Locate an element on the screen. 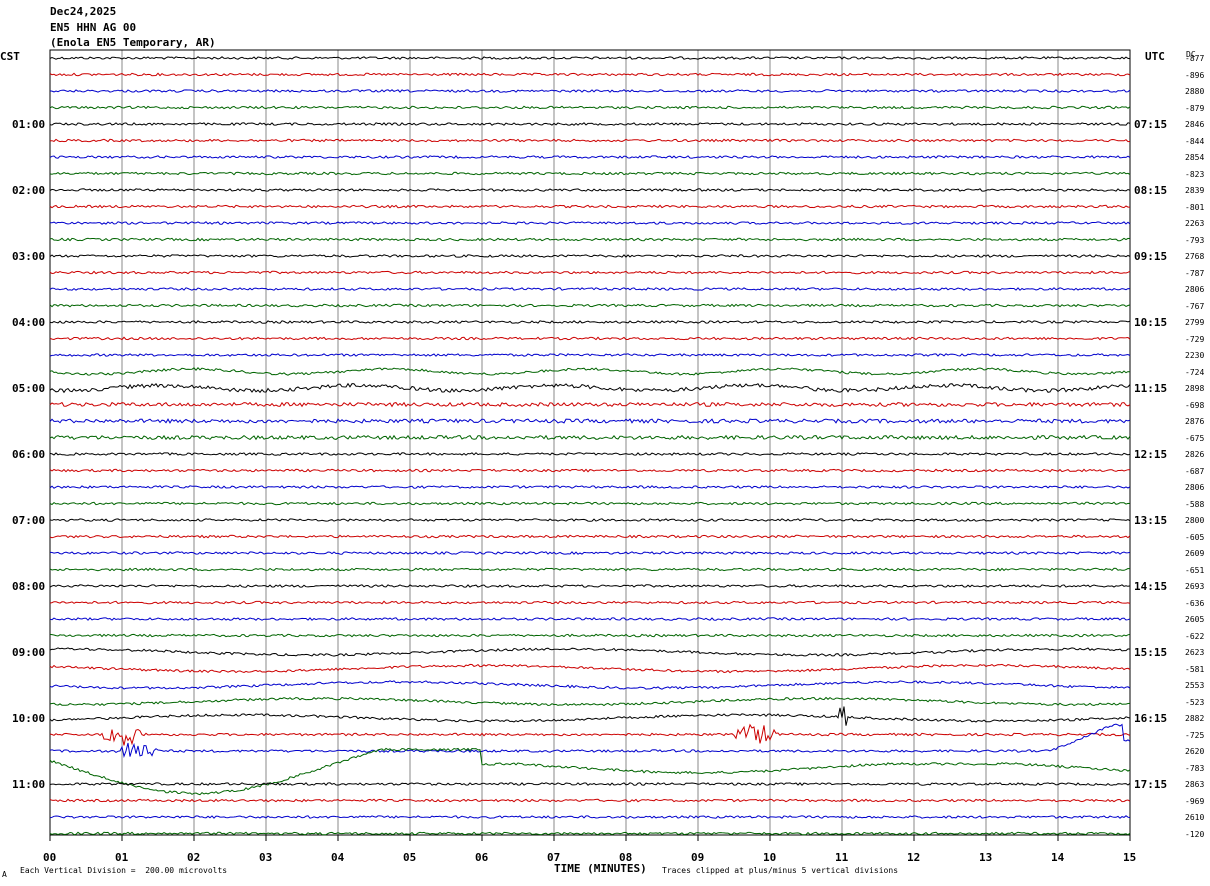 The image size is (1210, 886). dc-value: -588 is located at coordinates (1195, 504).